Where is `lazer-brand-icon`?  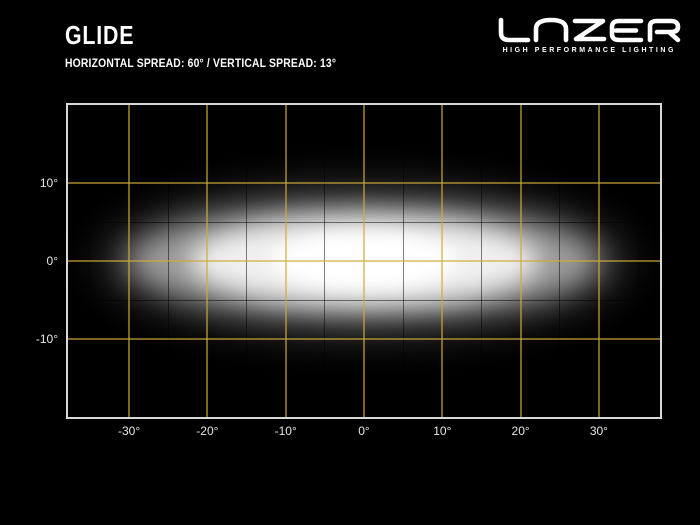 lazer-brand-icon is located at coordinates (589, 30).